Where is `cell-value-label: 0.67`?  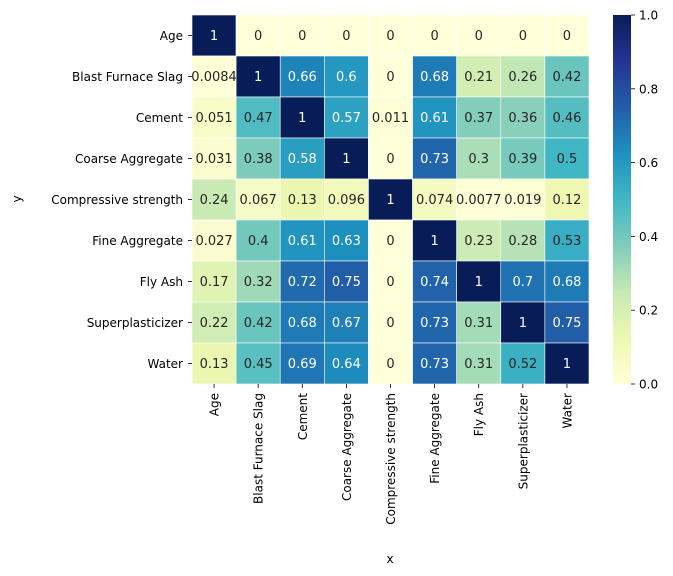
cell-value-label: 0.67 is located at coordinates (346, 323).